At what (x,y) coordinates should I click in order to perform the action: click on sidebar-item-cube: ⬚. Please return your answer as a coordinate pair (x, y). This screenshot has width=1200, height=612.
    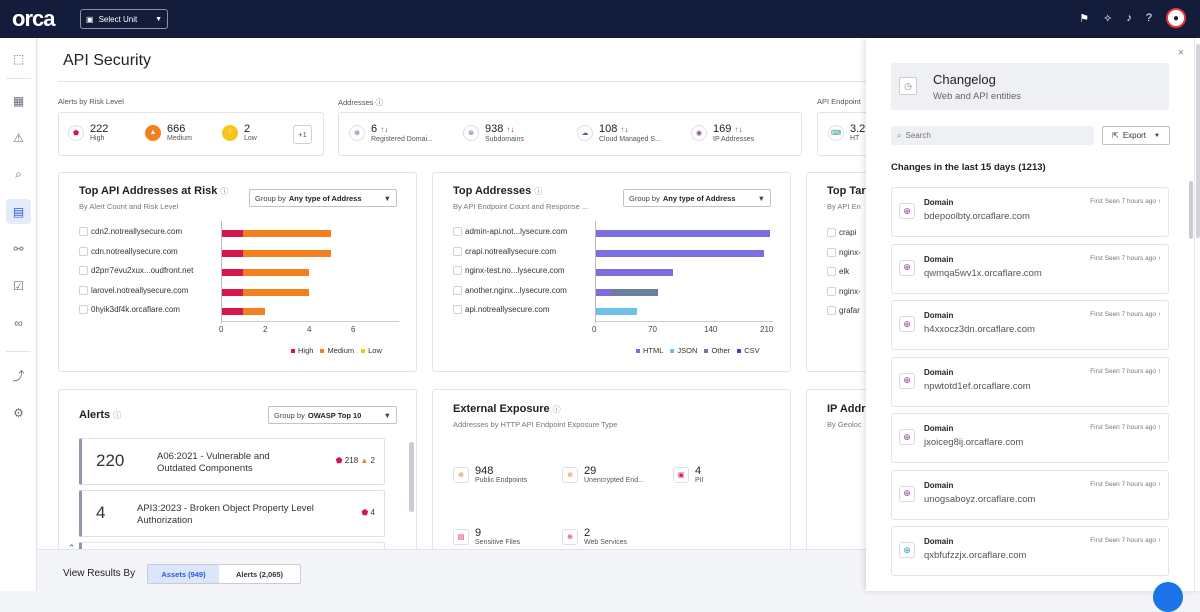
    Looking at the image, I should click on (18, 58).